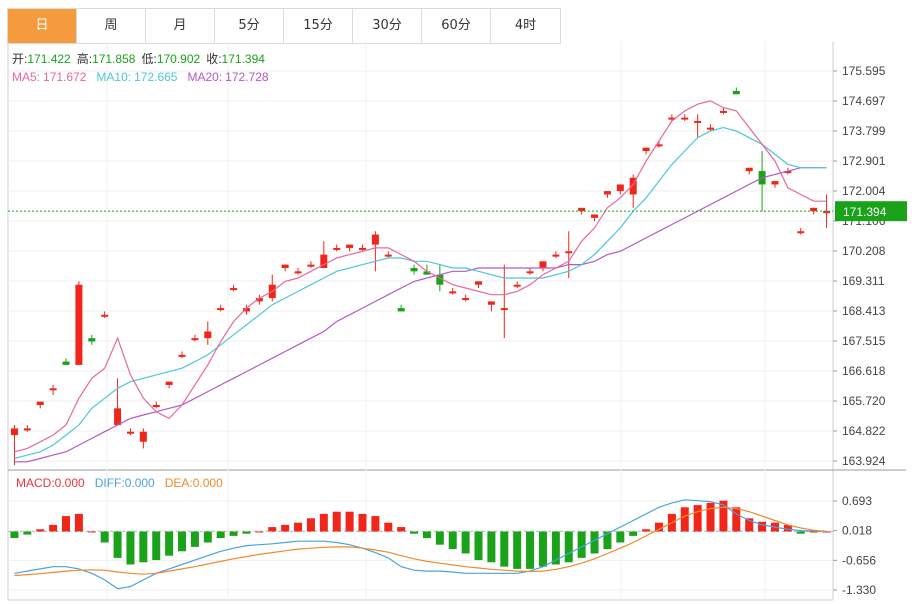 The image size is (912, 604). What do you see at coordinates (387, 26) in the screenshot?
I see `tab-5: 30分` at bounding box center [387, 26].